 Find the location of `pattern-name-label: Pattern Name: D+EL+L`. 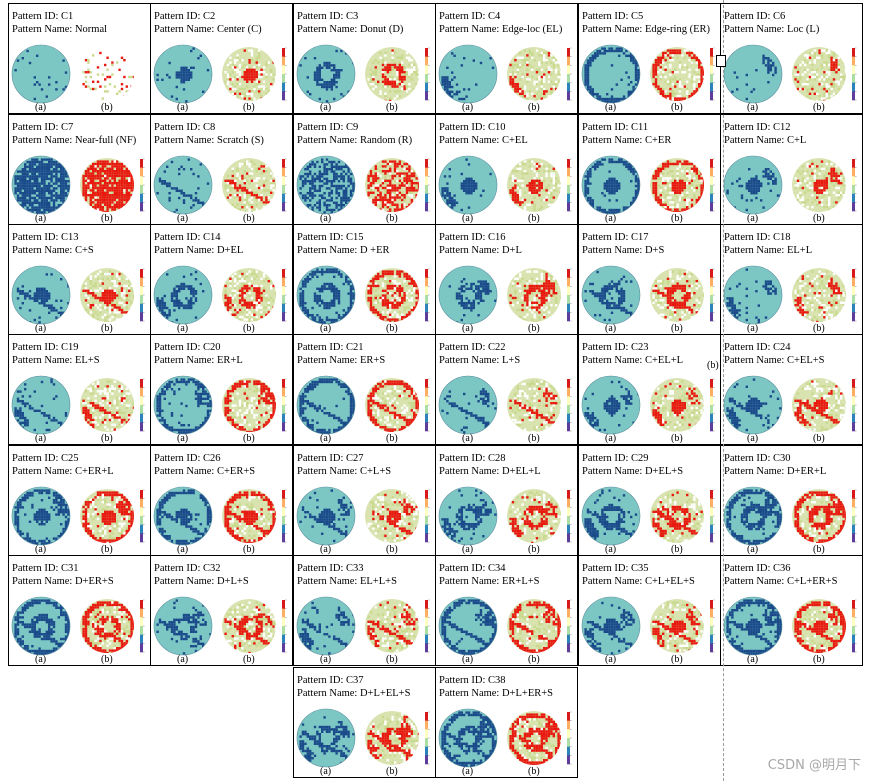

pattern-name-label: Pattern Name: D+EL+L is located at coordinates (490, 471).